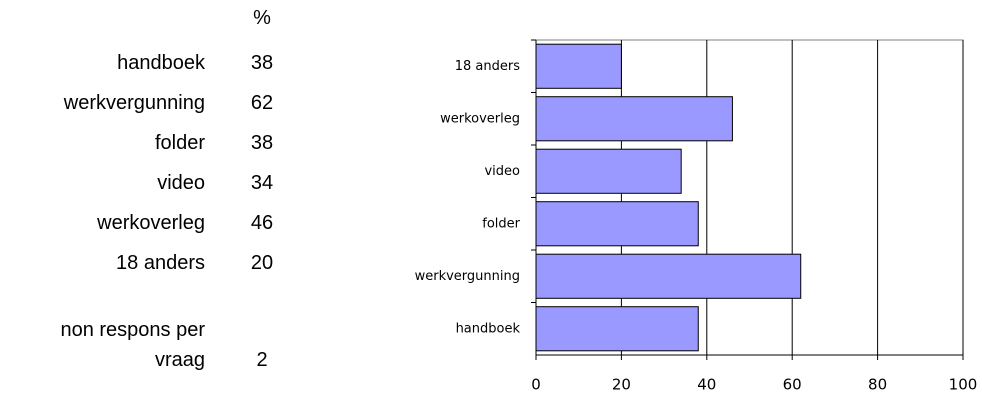 The height and width of the screenshot is (405, 982). Describe the element at coordinates (536, 385) in the screenshot. I see `x-tick-label: 0` at that location.